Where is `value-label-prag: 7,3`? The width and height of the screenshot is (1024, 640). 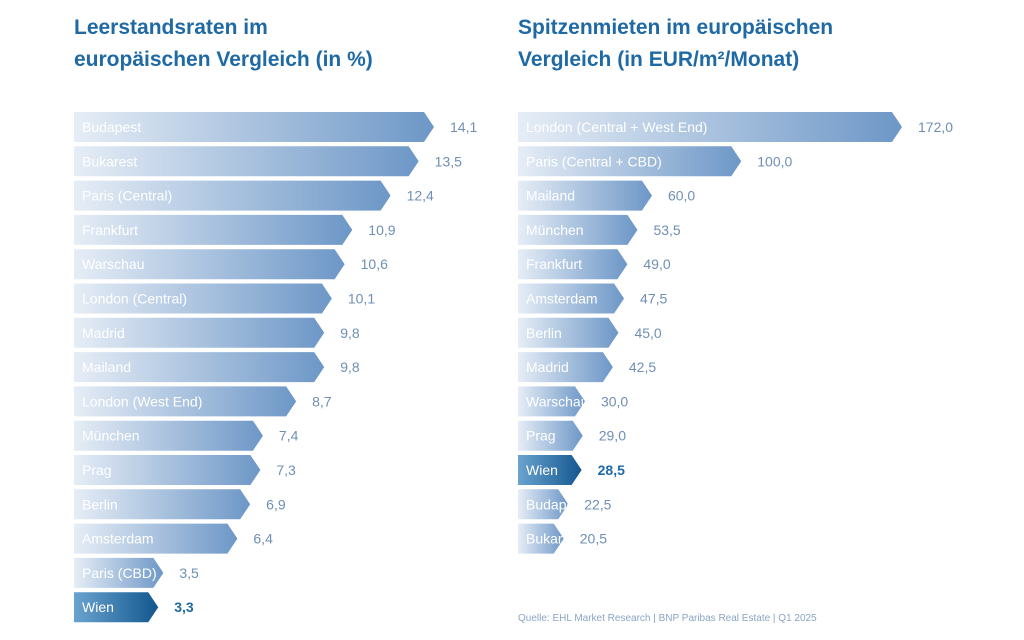
value-label-prag: 7,3 is located at coordinates (286, 470).